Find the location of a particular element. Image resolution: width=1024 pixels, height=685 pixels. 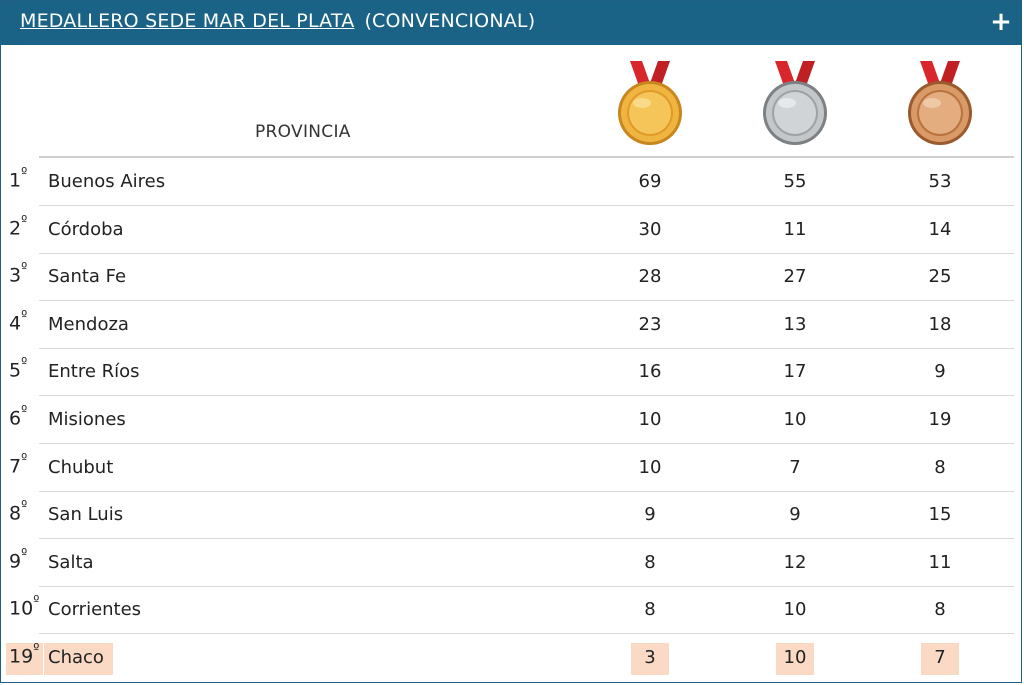

rank-number: 6 is located at coordinates (15, 418).